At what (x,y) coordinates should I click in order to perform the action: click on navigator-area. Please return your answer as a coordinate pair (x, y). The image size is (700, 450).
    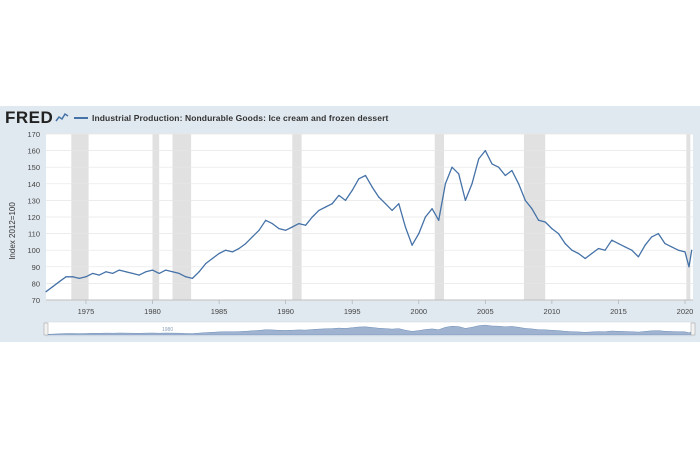
    Looking at the image, I should click on (368, 330).